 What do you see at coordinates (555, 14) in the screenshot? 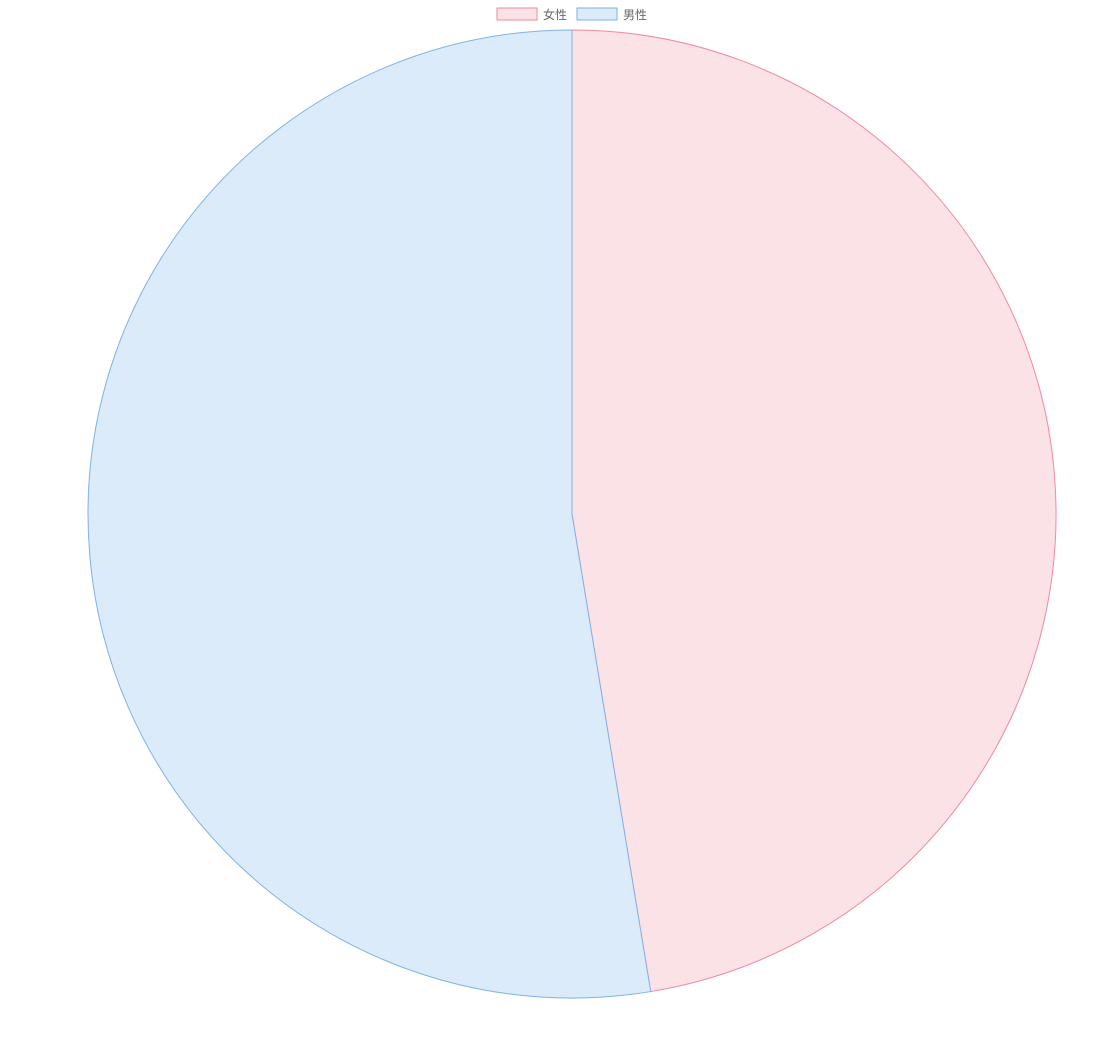
I see `legend-label-1: 女性` at bounding box center [555, 14].